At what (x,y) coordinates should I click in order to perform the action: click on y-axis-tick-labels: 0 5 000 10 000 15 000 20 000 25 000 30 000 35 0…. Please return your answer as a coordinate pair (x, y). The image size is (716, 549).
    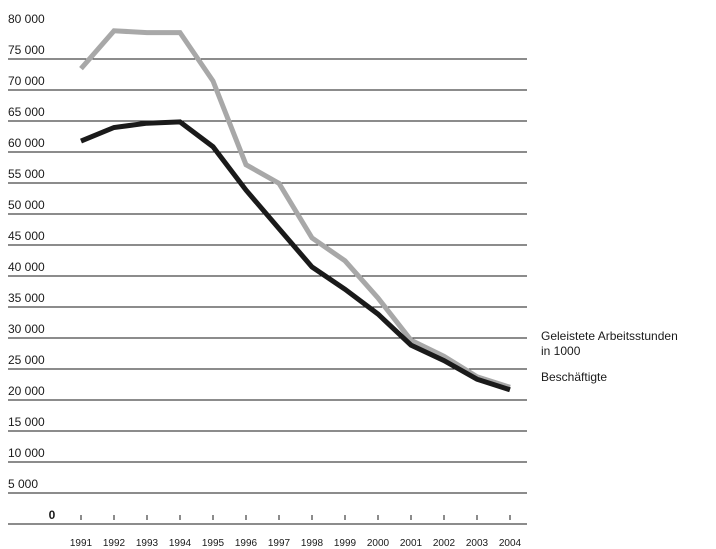
    Looking at the image, I should click on (32, 267).